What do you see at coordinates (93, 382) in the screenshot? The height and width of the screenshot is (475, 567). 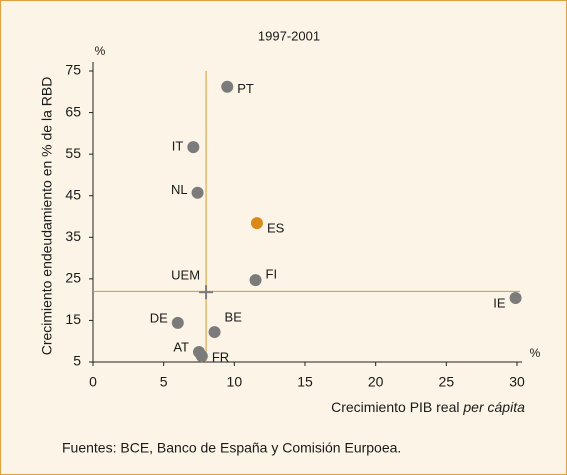 I see `x-tick-label: 0` at bounding box center [93, 382].